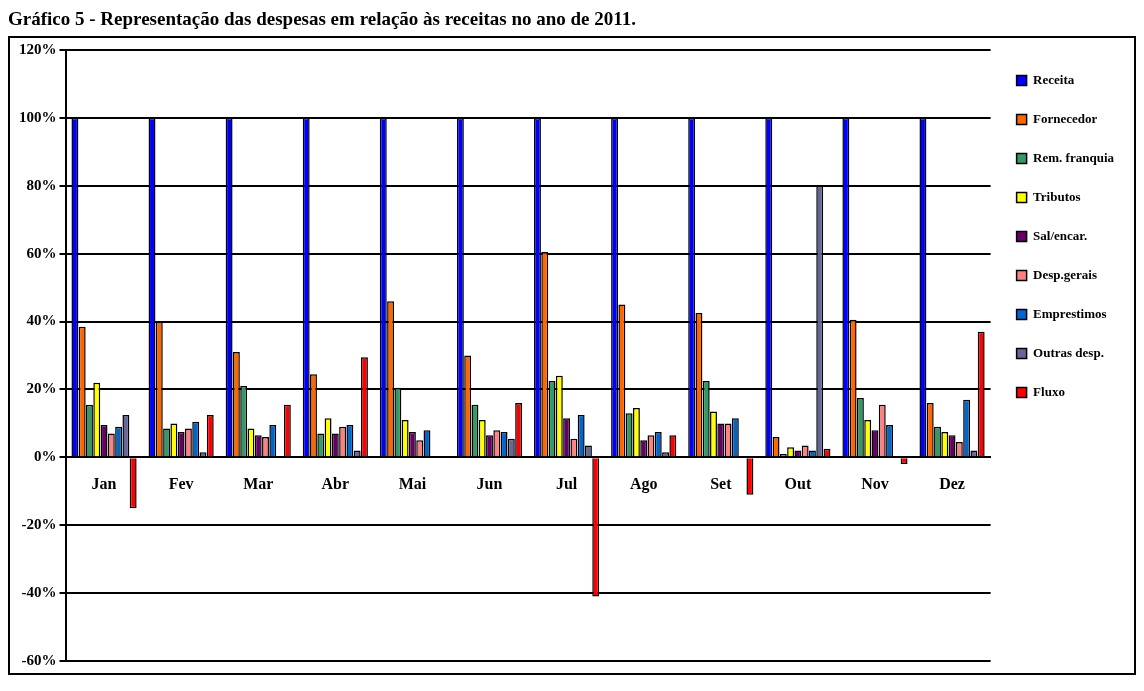 The width and height of the screenshot is (1144, 691). What do you see at coordinates (41, 252) in the screenshot?
I see `y-tick-label: 60%` at bounding box center [41, 252].